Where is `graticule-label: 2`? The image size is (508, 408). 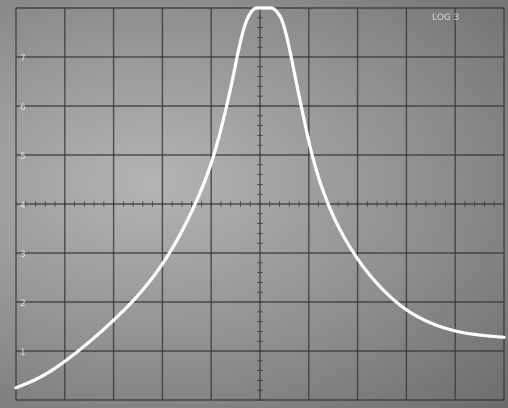
graticule-label: 2 is located at coordinates (23, 304).